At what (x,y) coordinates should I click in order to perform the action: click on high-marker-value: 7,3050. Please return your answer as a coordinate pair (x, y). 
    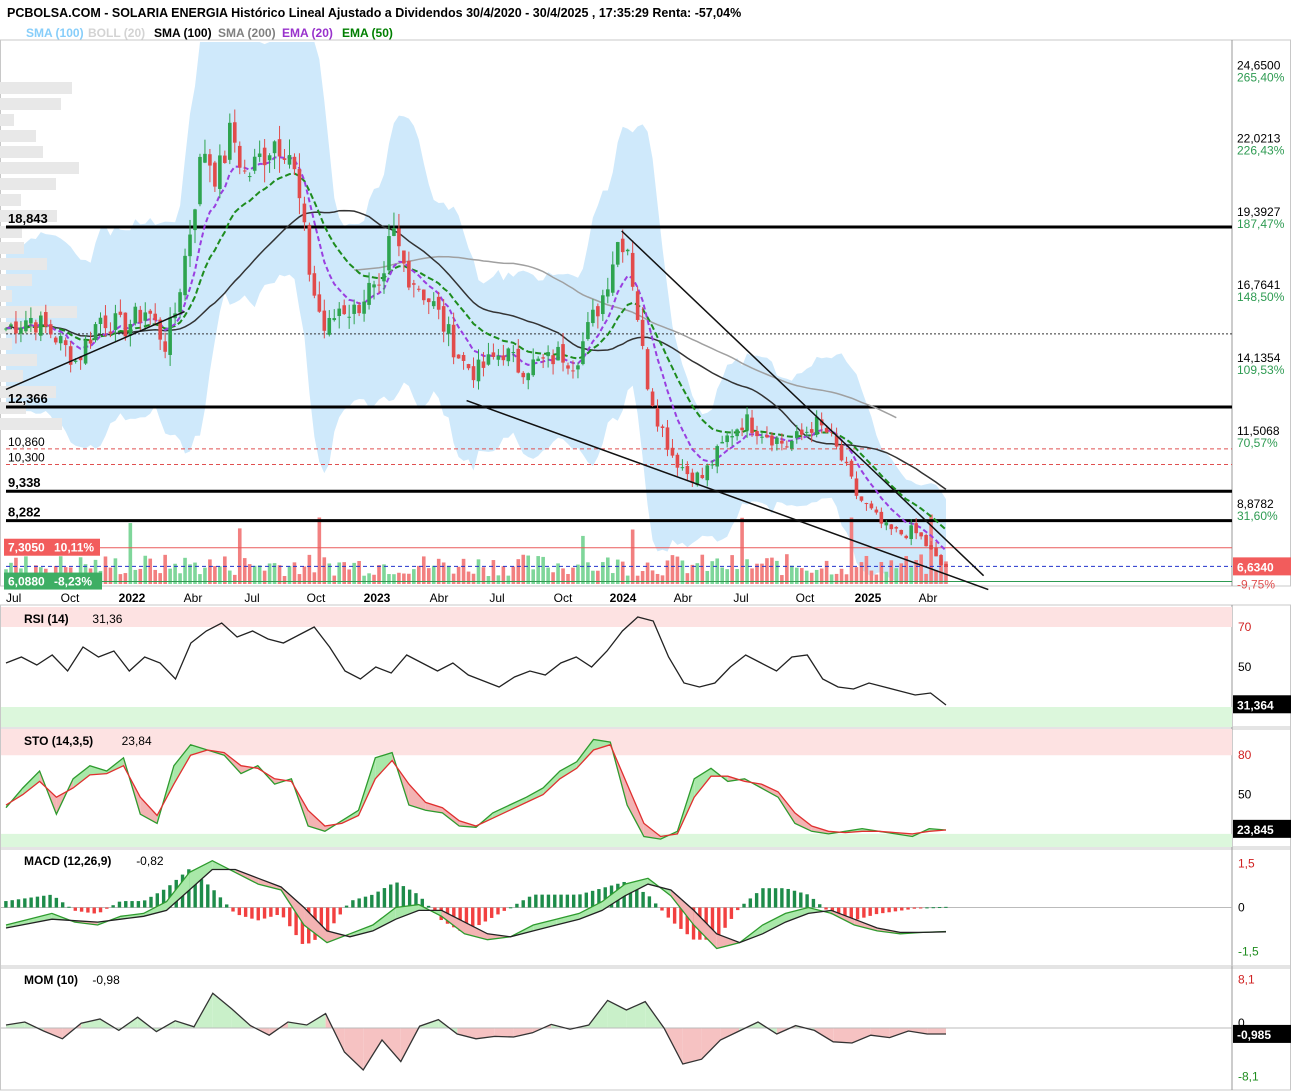
    Looking at the image, I should click on (26, 548).